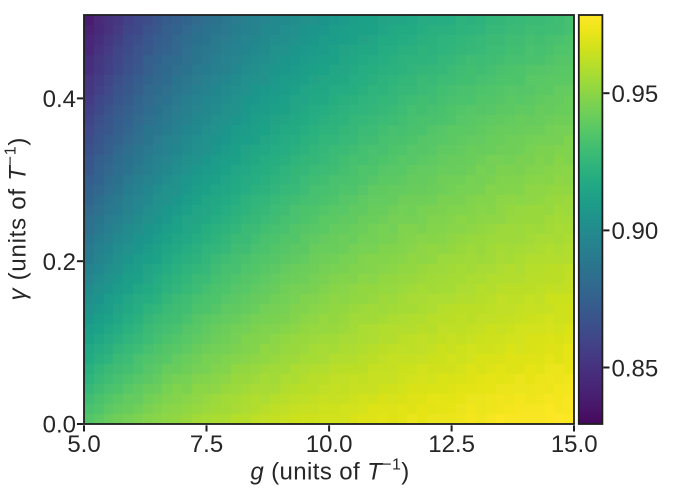 This screenshot has width=676, height=499. What do you see at coordinates (59, 99) in the screenshot?
I see `svg-text: 0.4` at bounding box center [59, 99].